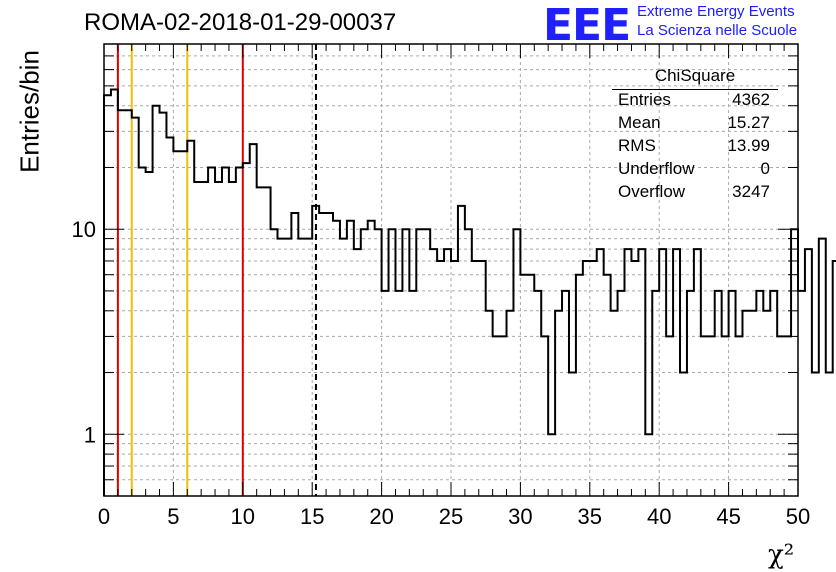  Describe the element at coordinates (798, 516) in the screenshot. I see `x-tick-label: 50` at that location.